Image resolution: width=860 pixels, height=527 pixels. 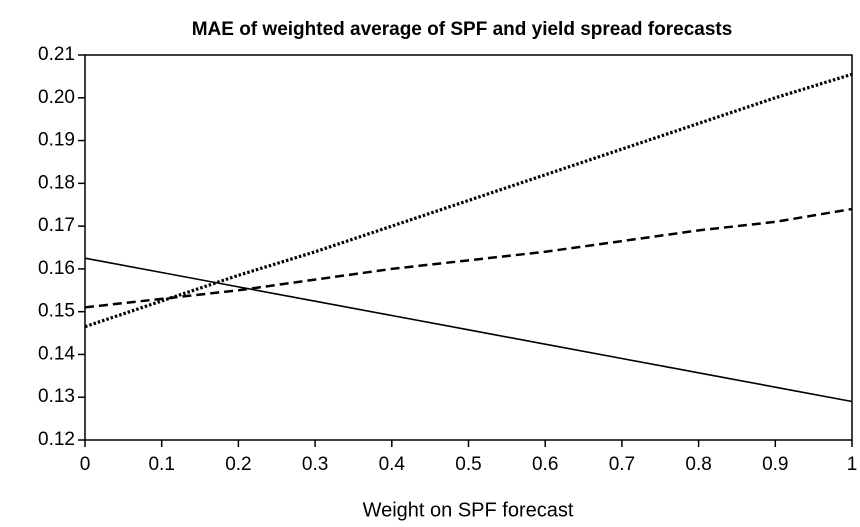 What do you see at coordinates (545, 464) in the screenshot?
I see `x-tick-label: 0.6` at bounding box center [545, 464].